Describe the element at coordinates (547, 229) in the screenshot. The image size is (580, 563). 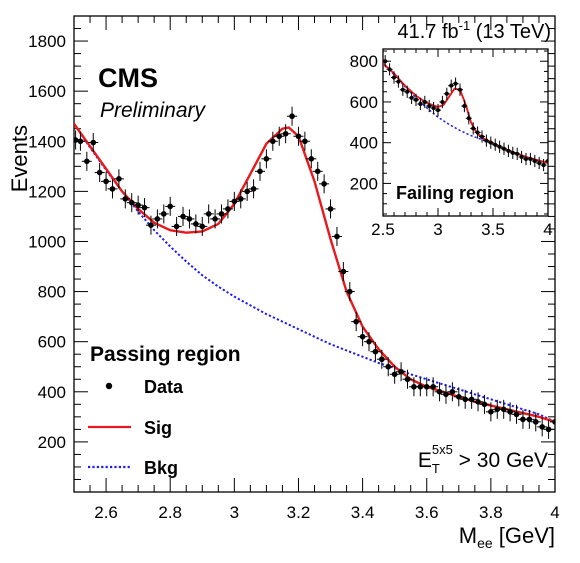
I see `inset-x-tick-label: 4` at that location.